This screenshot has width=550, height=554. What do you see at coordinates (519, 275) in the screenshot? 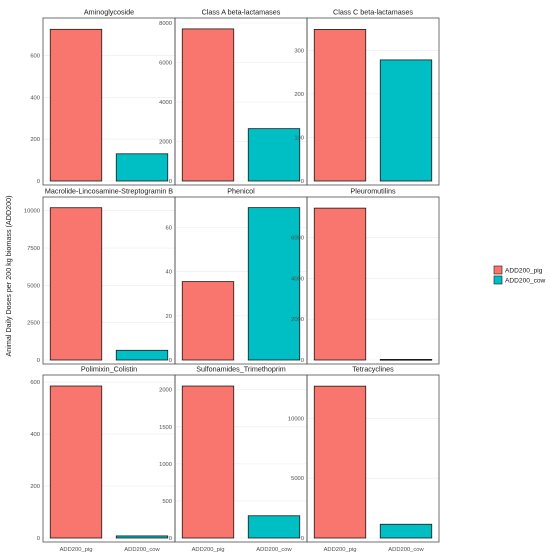
I see `legend: ADD200_pig ADD200_cow` at bounding box center [519, 275].